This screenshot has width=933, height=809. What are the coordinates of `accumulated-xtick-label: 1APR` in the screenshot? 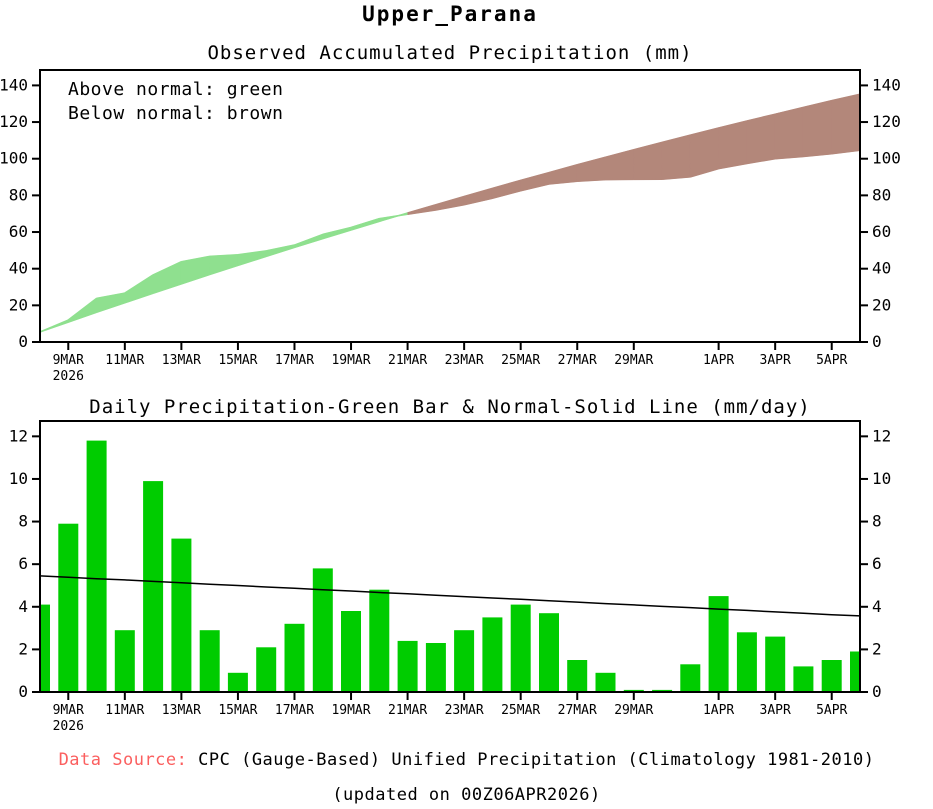 It's located at (718, 360).